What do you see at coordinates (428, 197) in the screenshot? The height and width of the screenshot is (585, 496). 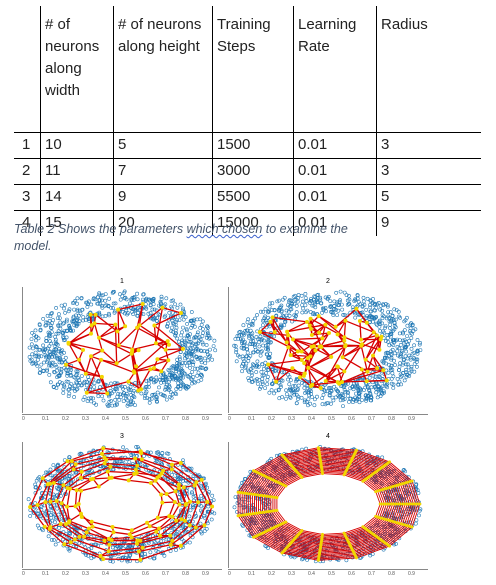 I see `table-cell-radius: 5` at bounding box center [428, 197].